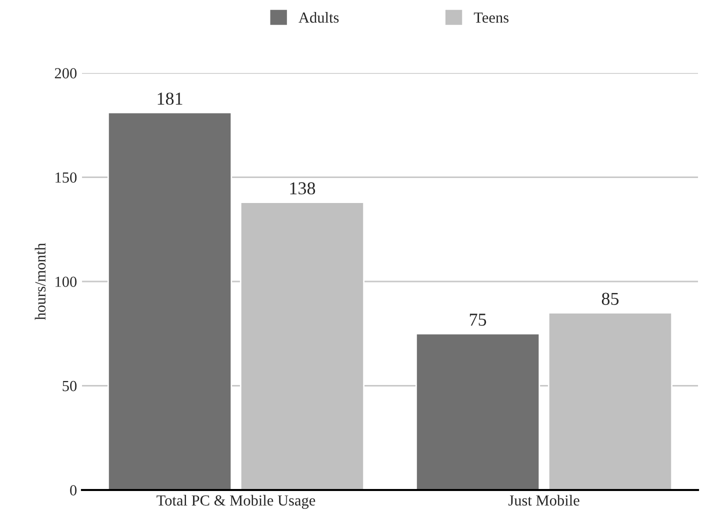 This screenshot has width=703, height=516. What do you see at coordinates (73, 490) in the screenshot?
I see `y-tick-label: 0` at bounding box center [73, 490].